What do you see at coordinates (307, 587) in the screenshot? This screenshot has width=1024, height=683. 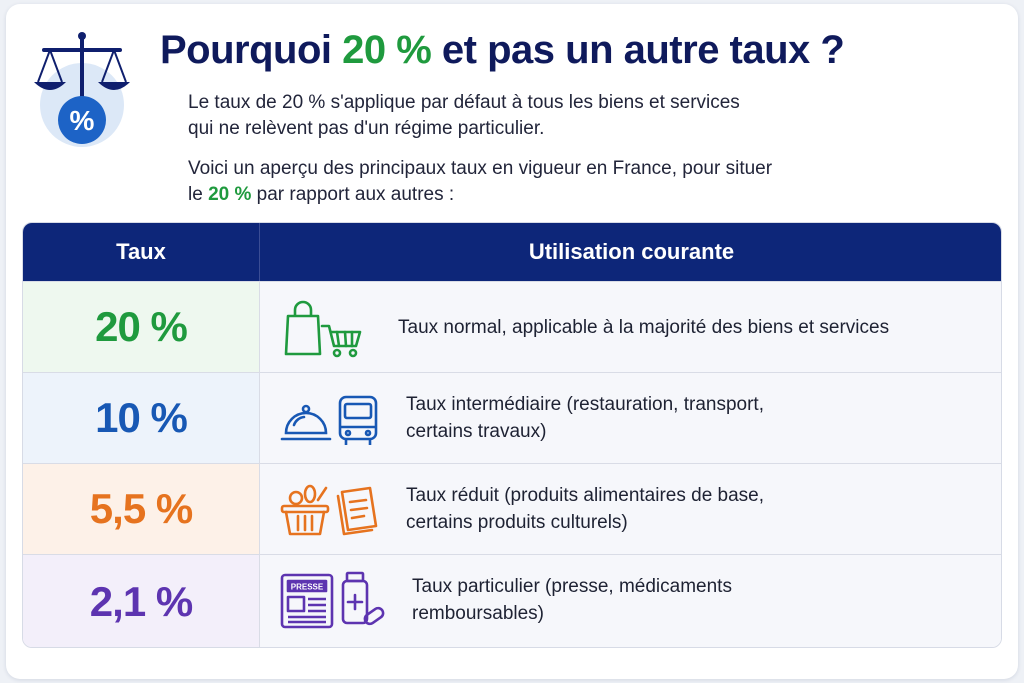 I see `newspaper-label: PRESSE` at bounding box center [307, 587].